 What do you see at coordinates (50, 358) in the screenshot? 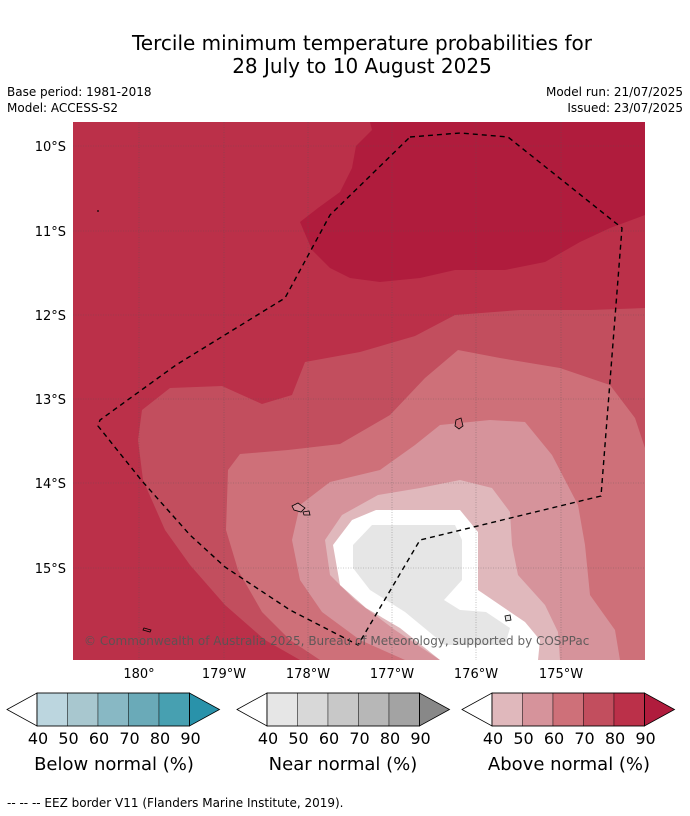
I see `latitude-labels: 10°S 11°S 12°S 13°S 14°S 15°S` at bounding box center [50, 358].